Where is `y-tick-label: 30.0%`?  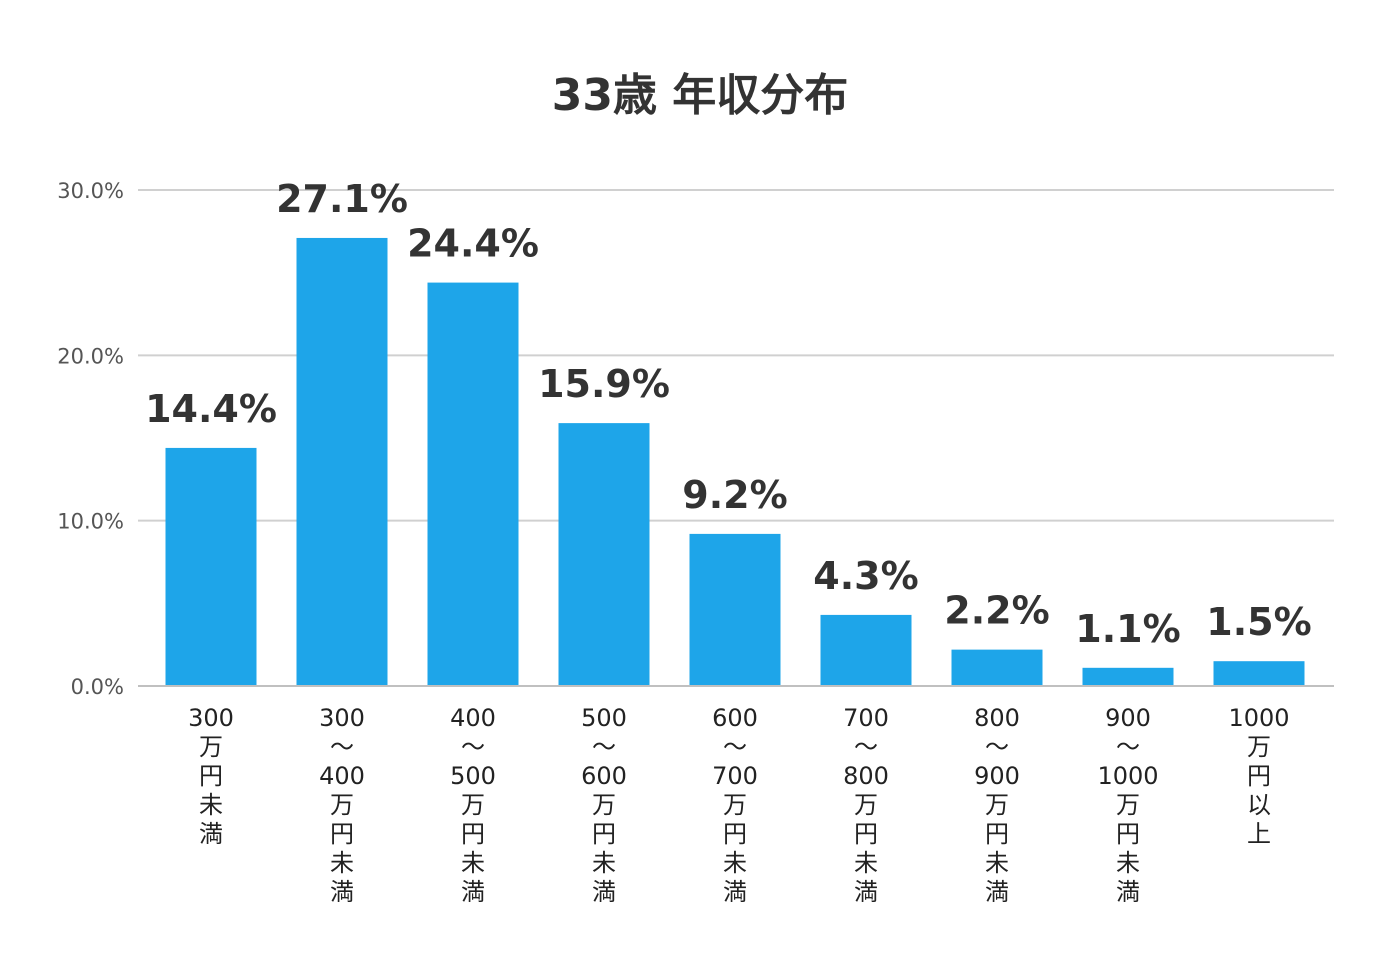 y-tick-label: 30.0% is located at coordinates (90, 191).